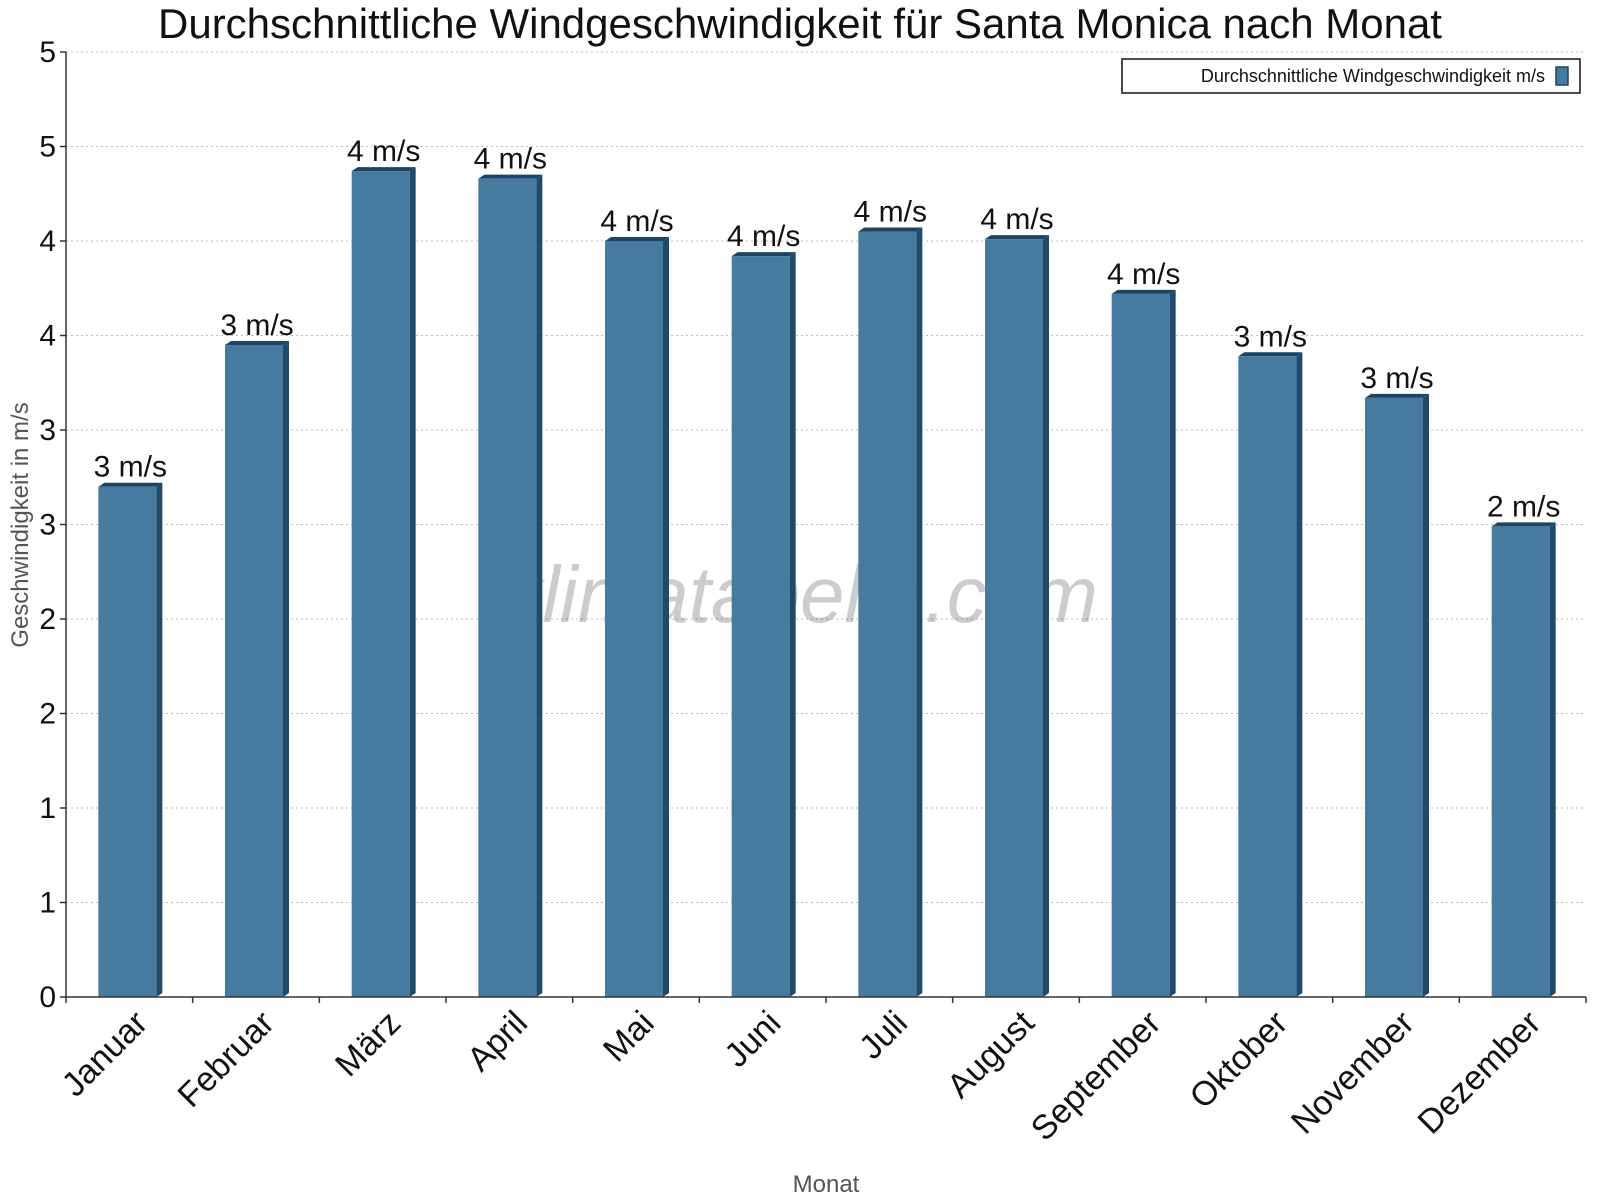 The width and height of the screenshot is (1600, 1200). Describe the element at coordinates (1523, 506) in the screenshot. I see `data-label: 2 m/s` at that location.